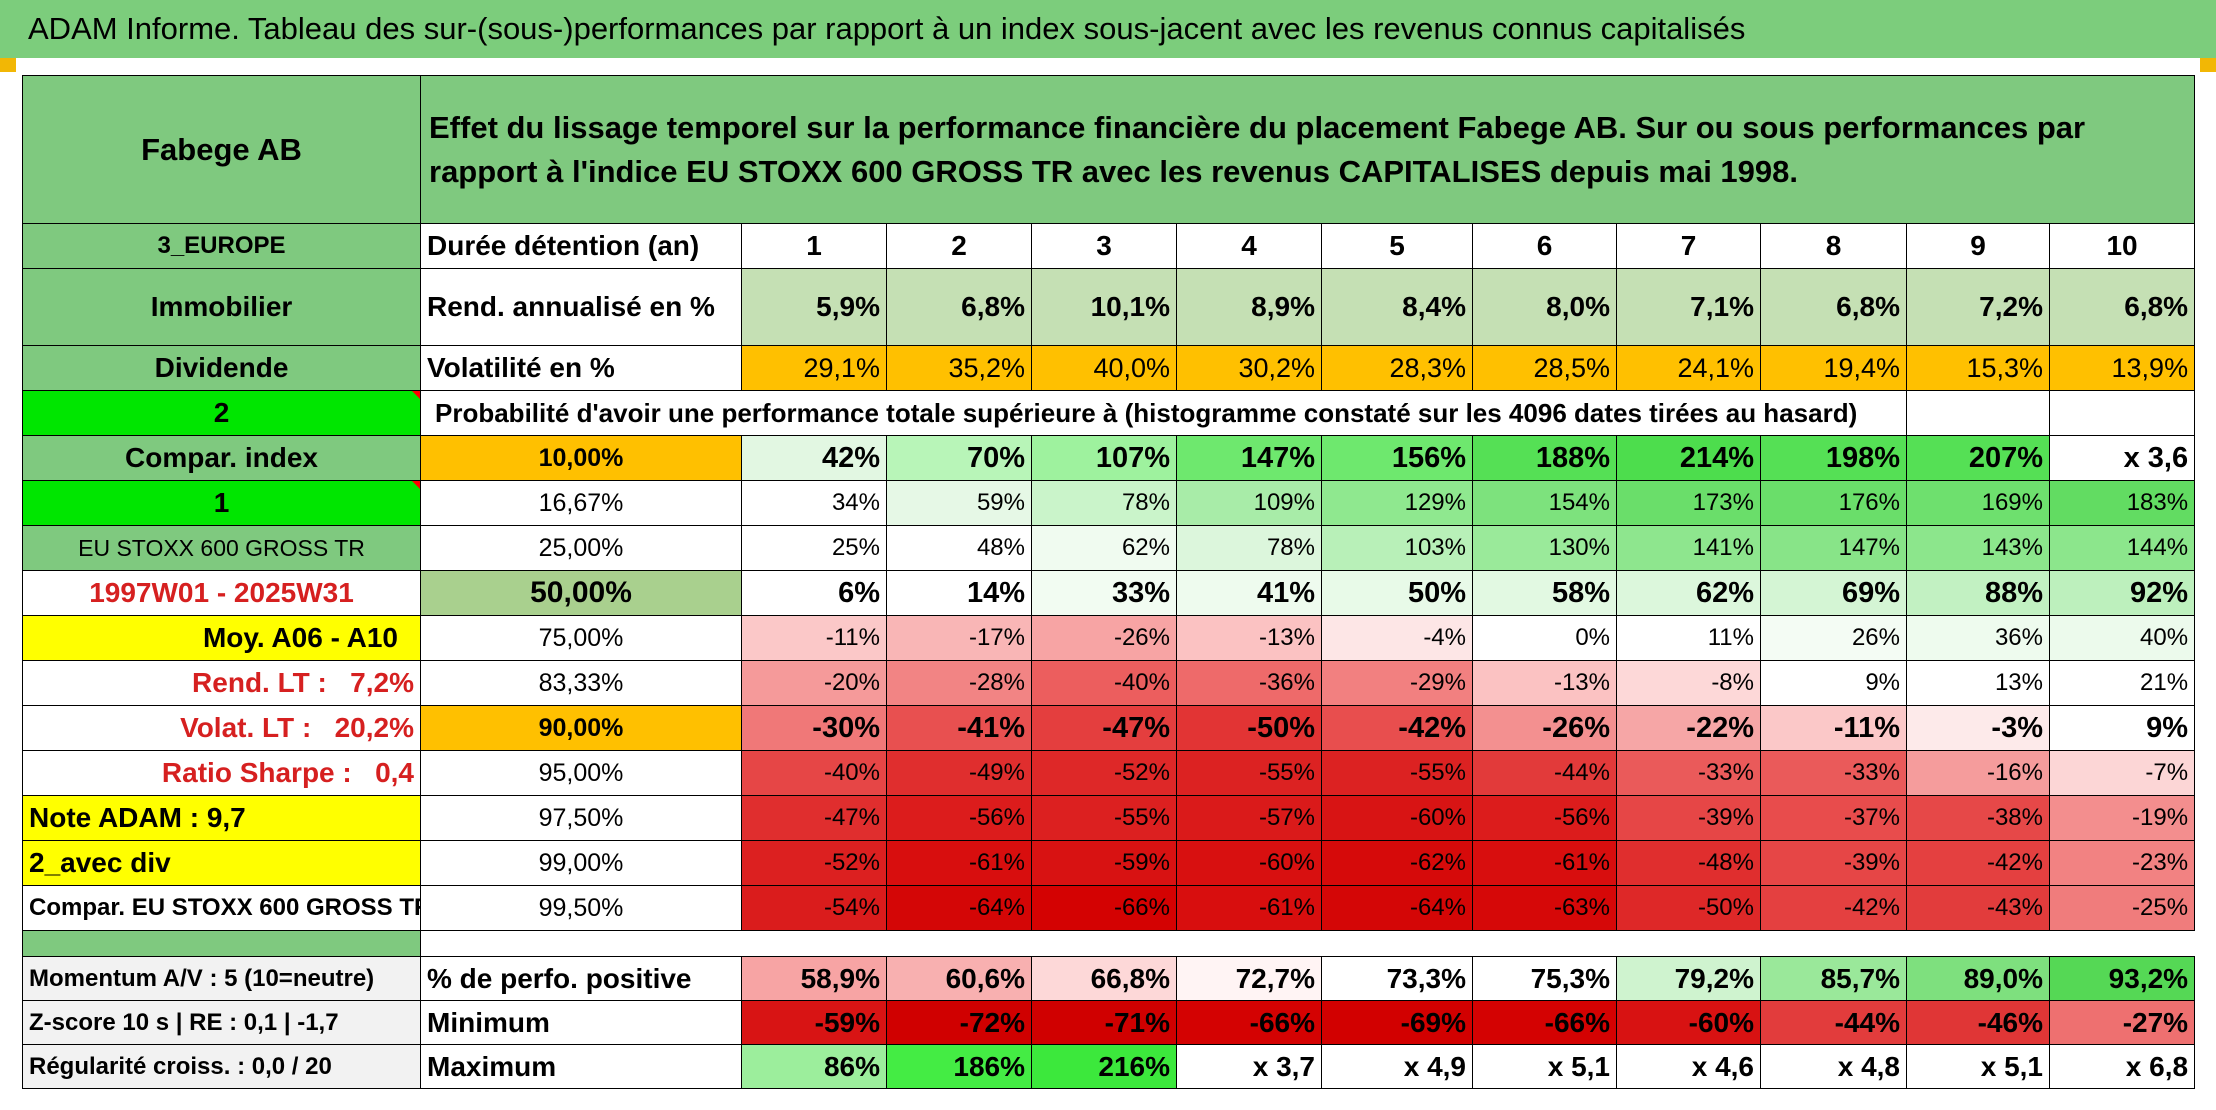 Image resolution: width=2216 pixels, height=1110 pixels. What do you see at coordinates (1104, 863) in the screenshot?
I see `probability-value: -59%` at bounding box center [1104, 863].